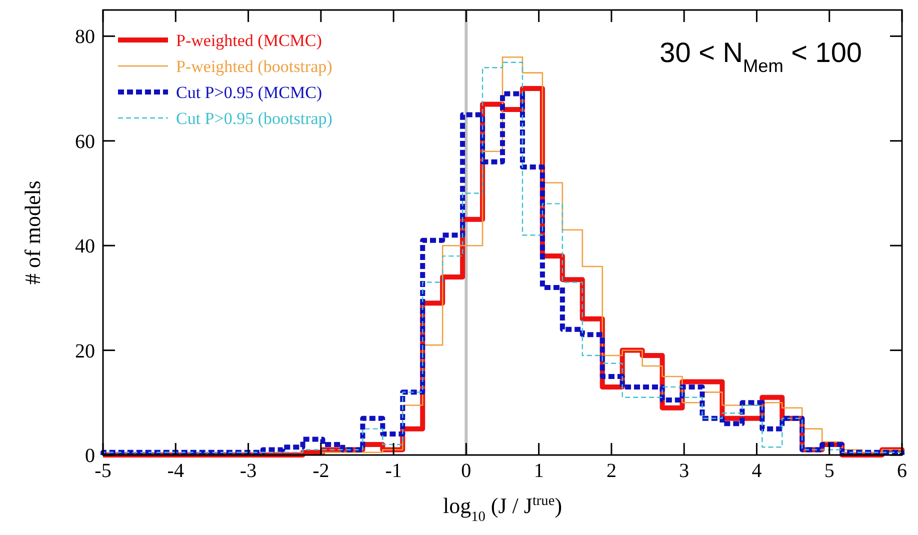  I want to click on x-tick-label: 5, so click(829, 471).